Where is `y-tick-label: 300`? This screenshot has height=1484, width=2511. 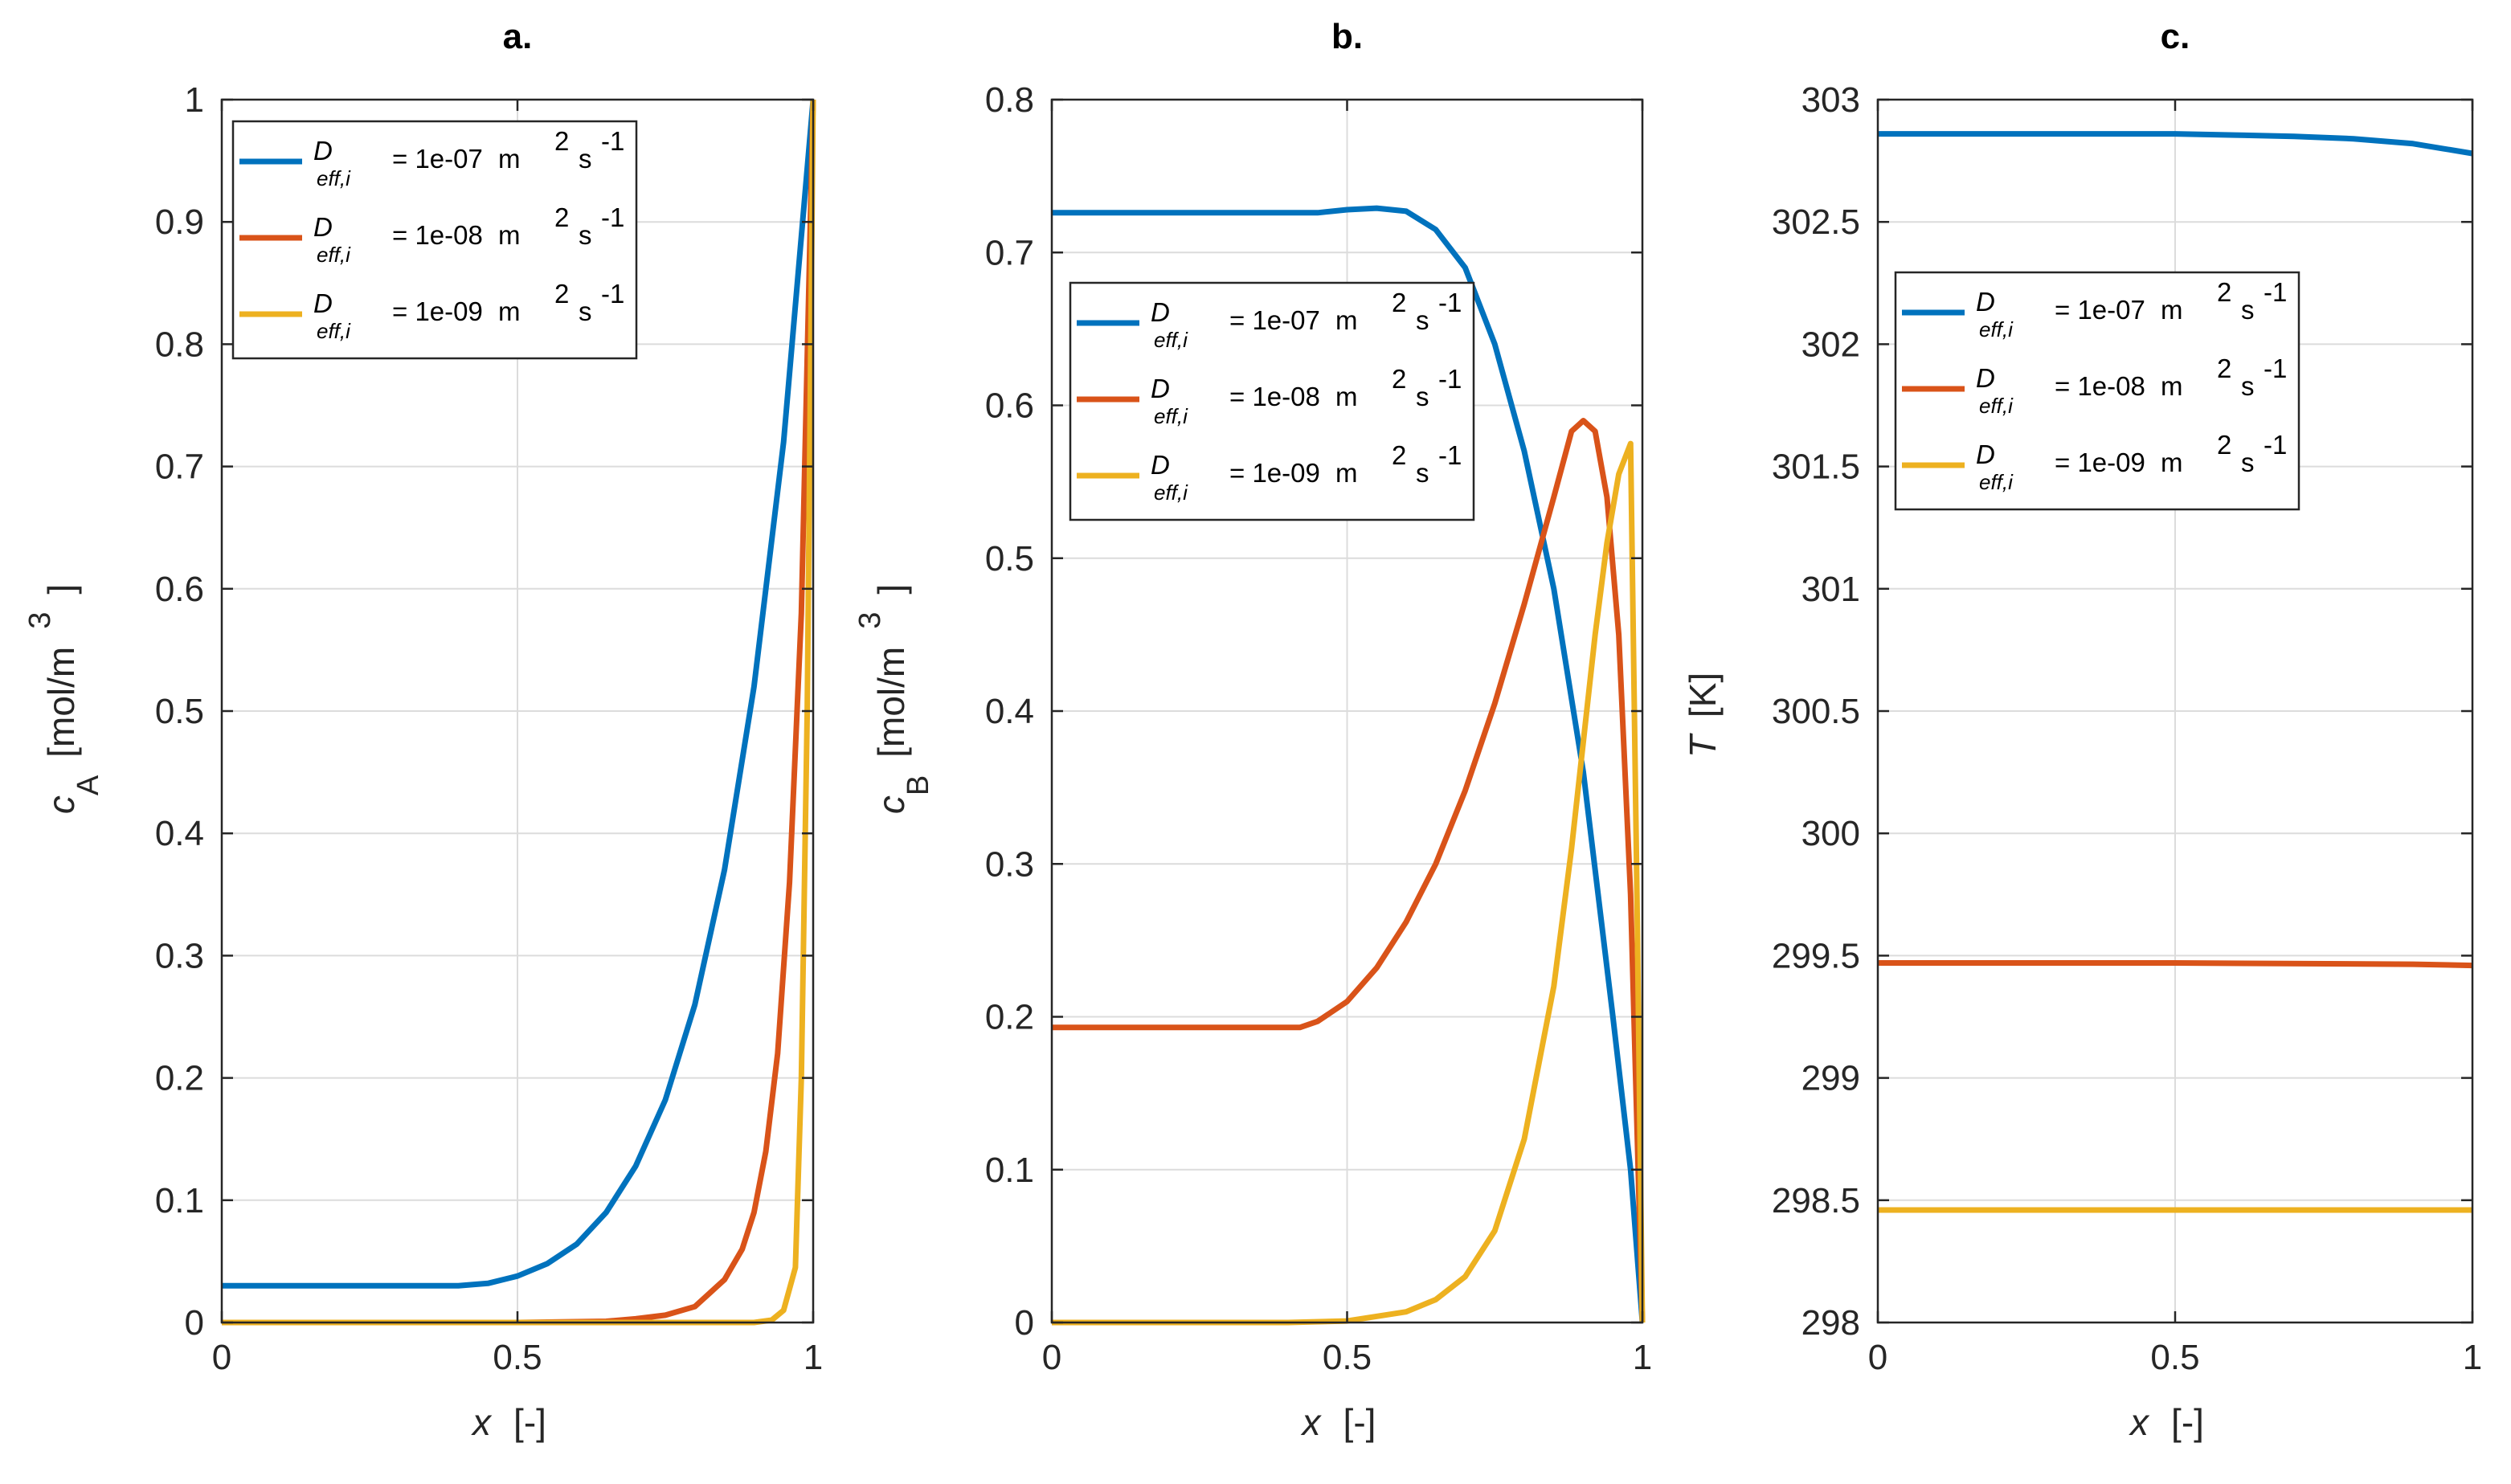
y-tick-label: 300 is located at coordinates (1830, 833).